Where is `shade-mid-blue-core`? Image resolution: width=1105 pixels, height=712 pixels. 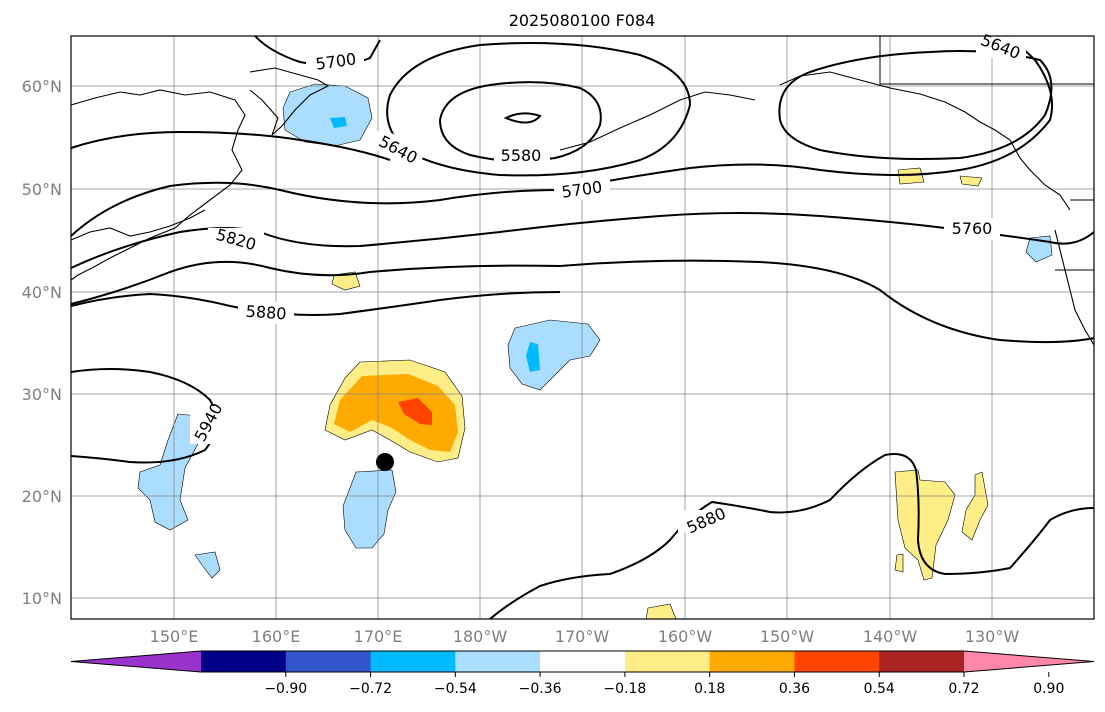
shade-mid-blue-core is located at coordinates (533, 357).